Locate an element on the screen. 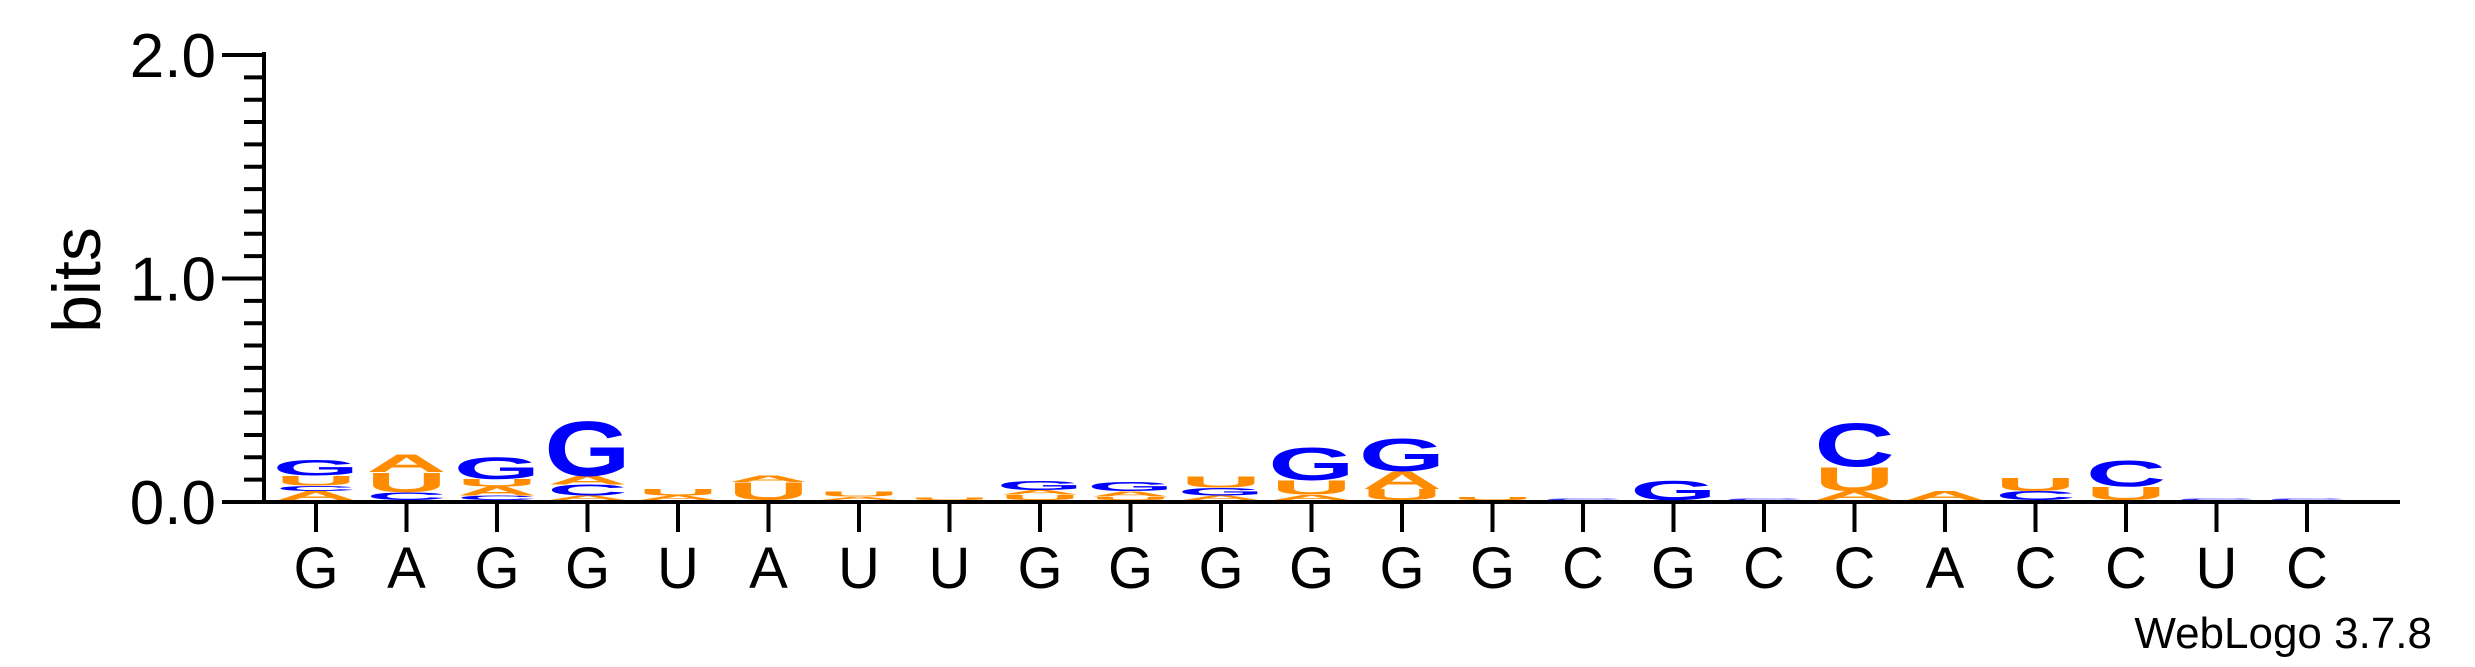  y-axis-label: bits is located at coordinates (77, 280).